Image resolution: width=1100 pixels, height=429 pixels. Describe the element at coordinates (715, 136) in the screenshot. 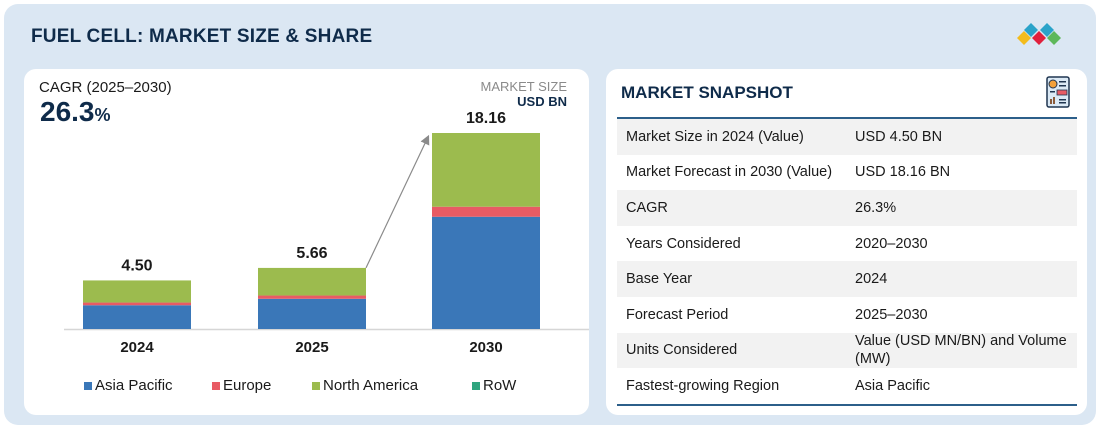

I see `snapshot-key: Market Size in 2024 (Value)` at that location.